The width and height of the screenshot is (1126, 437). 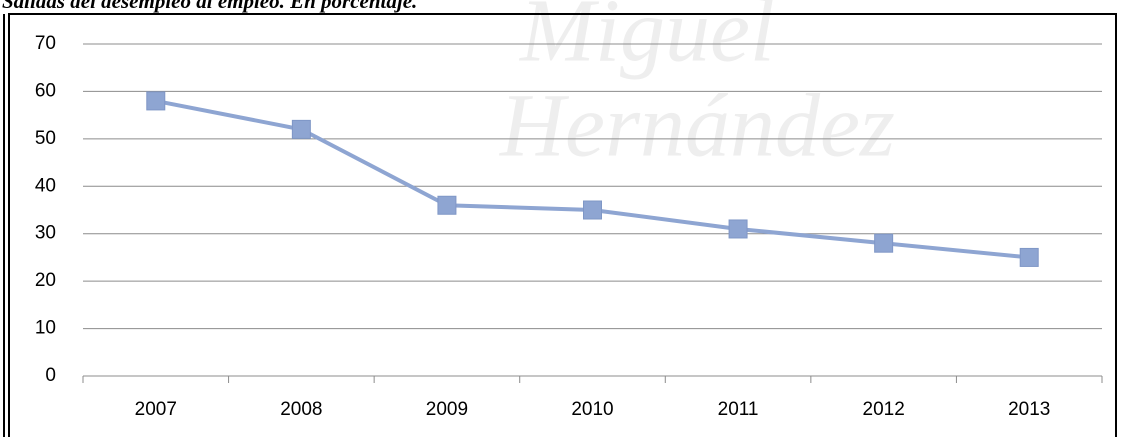 What do you see at coordinates (45, 90) in the screenshot?
I see `y-tick-label: 60` at bounding box center [45, 90].